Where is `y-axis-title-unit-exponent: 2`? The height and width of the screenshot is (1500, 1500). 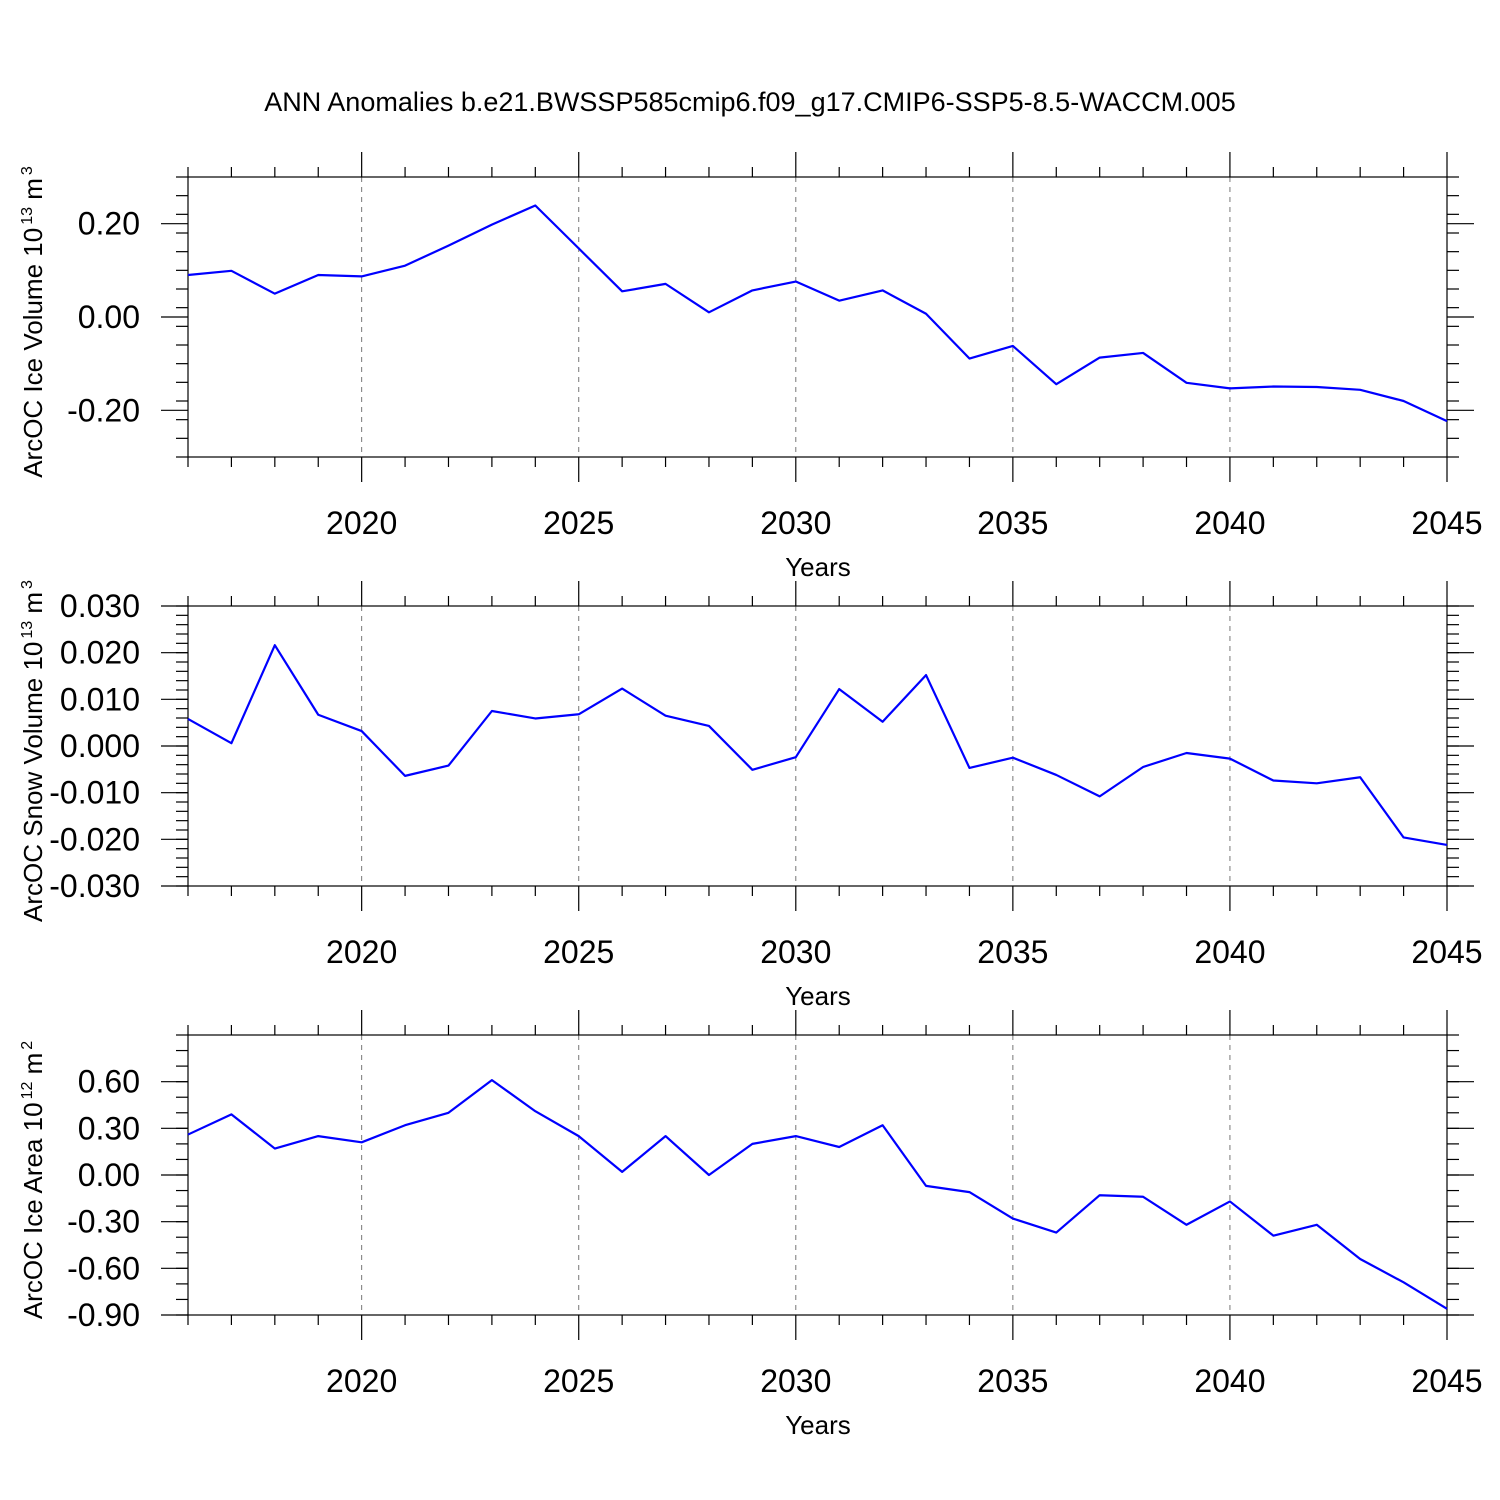 y-axis-title-unit-exponent: 2 is located at coordinates (27, 1045).